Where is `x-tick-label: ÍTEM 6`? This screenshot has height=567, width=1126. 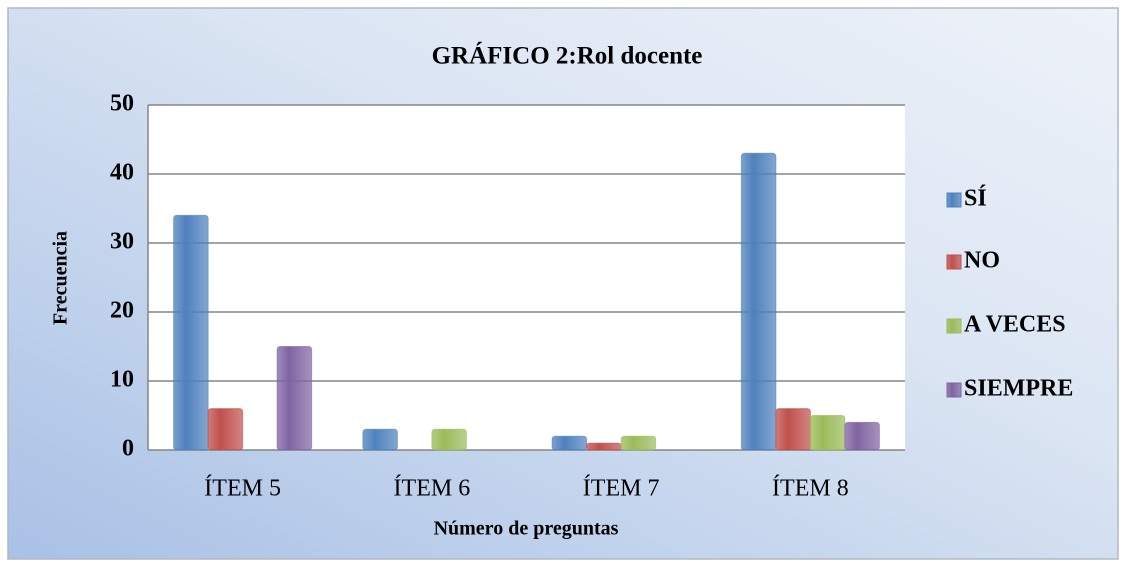 x-tick-label: ÍTEM 6 is located at coordinates (432, 489).